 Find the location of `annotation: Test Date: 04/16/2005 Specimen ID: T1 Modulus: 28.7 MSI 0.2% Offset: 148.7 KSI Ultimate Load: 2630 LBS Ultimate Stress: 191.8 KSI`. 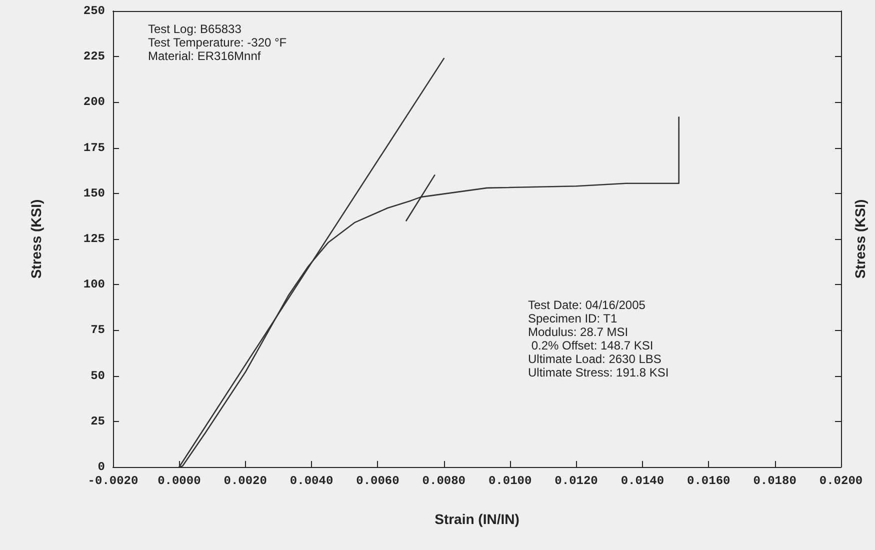

annotation: Test Date: 04/16/2005 Specimen ID: T1 Modulus: 28.7 MSI 0.2% Offset: 148.7 KSI Ultimate Load: 2630 LBS Ultimate Stress: 191.8 KSI is located at coordinates (598, 339).